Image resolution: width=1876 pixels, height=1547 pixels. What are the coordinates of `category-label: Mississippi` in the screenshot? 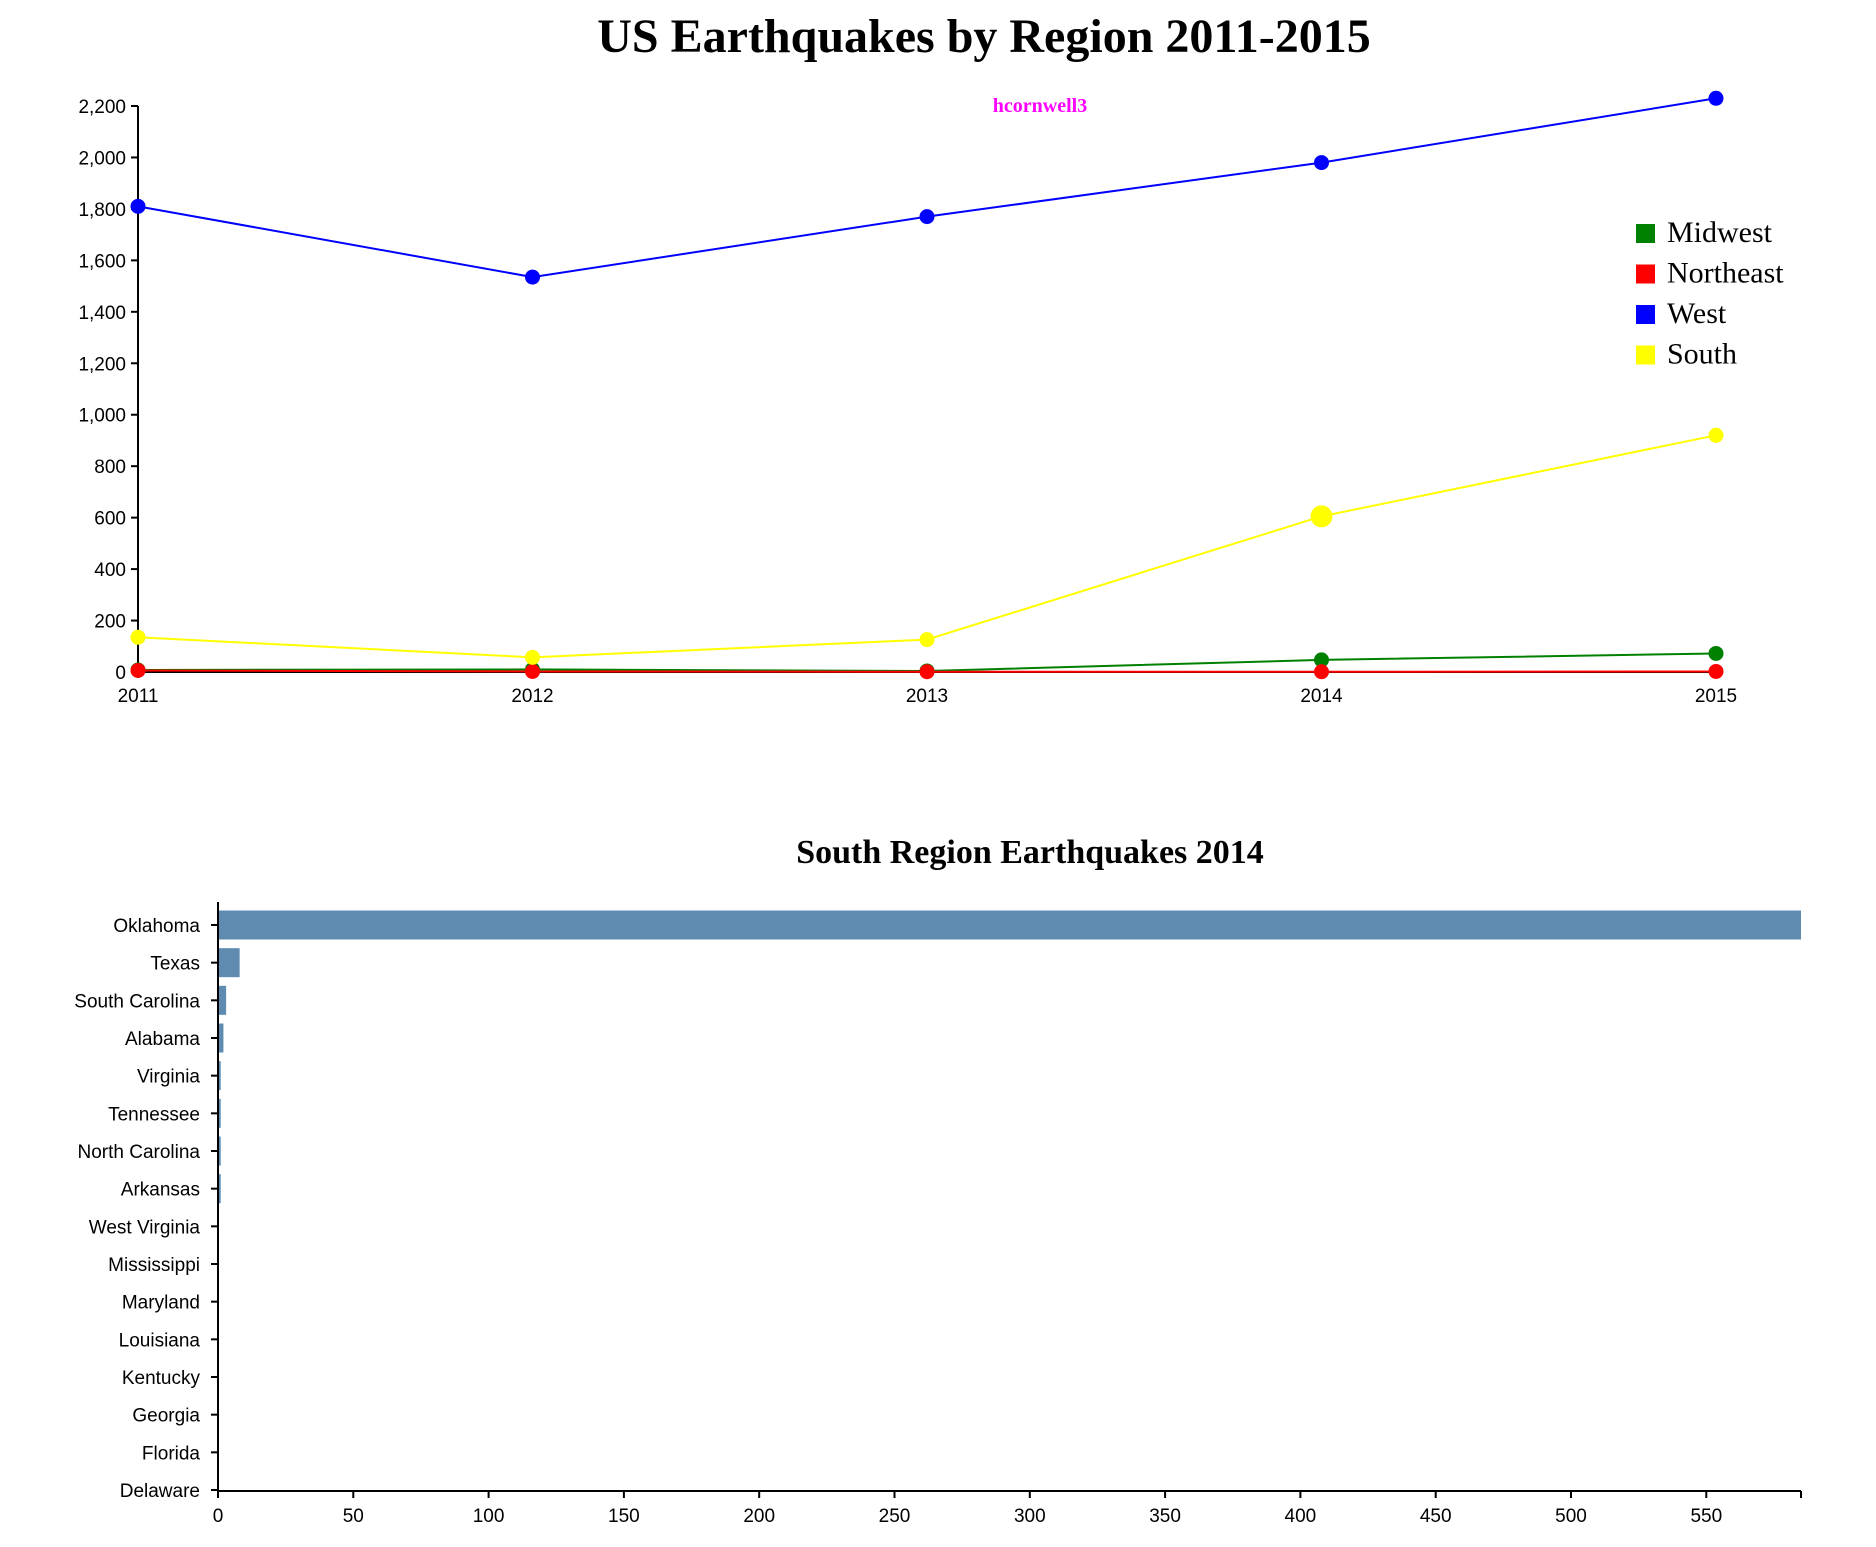 It's located at (154, 1265).